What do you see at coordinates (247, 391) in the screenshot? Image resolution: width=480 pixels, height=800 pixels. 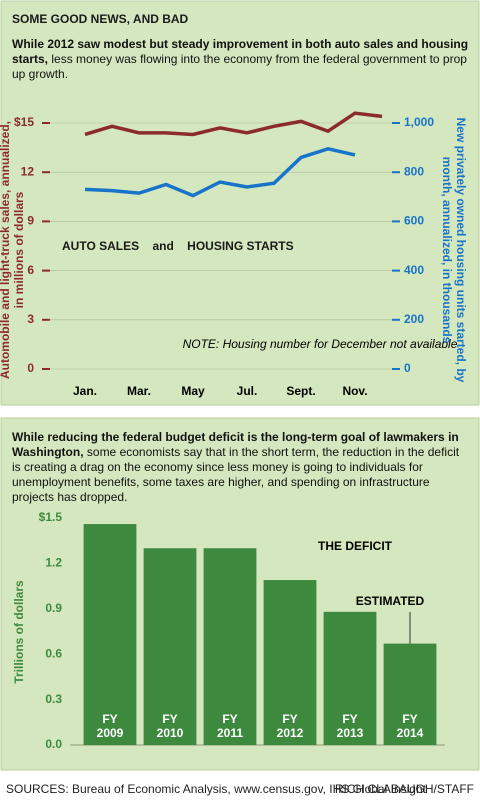 I see `x-tick-label: Jul.` at bounding box center [247, 391].